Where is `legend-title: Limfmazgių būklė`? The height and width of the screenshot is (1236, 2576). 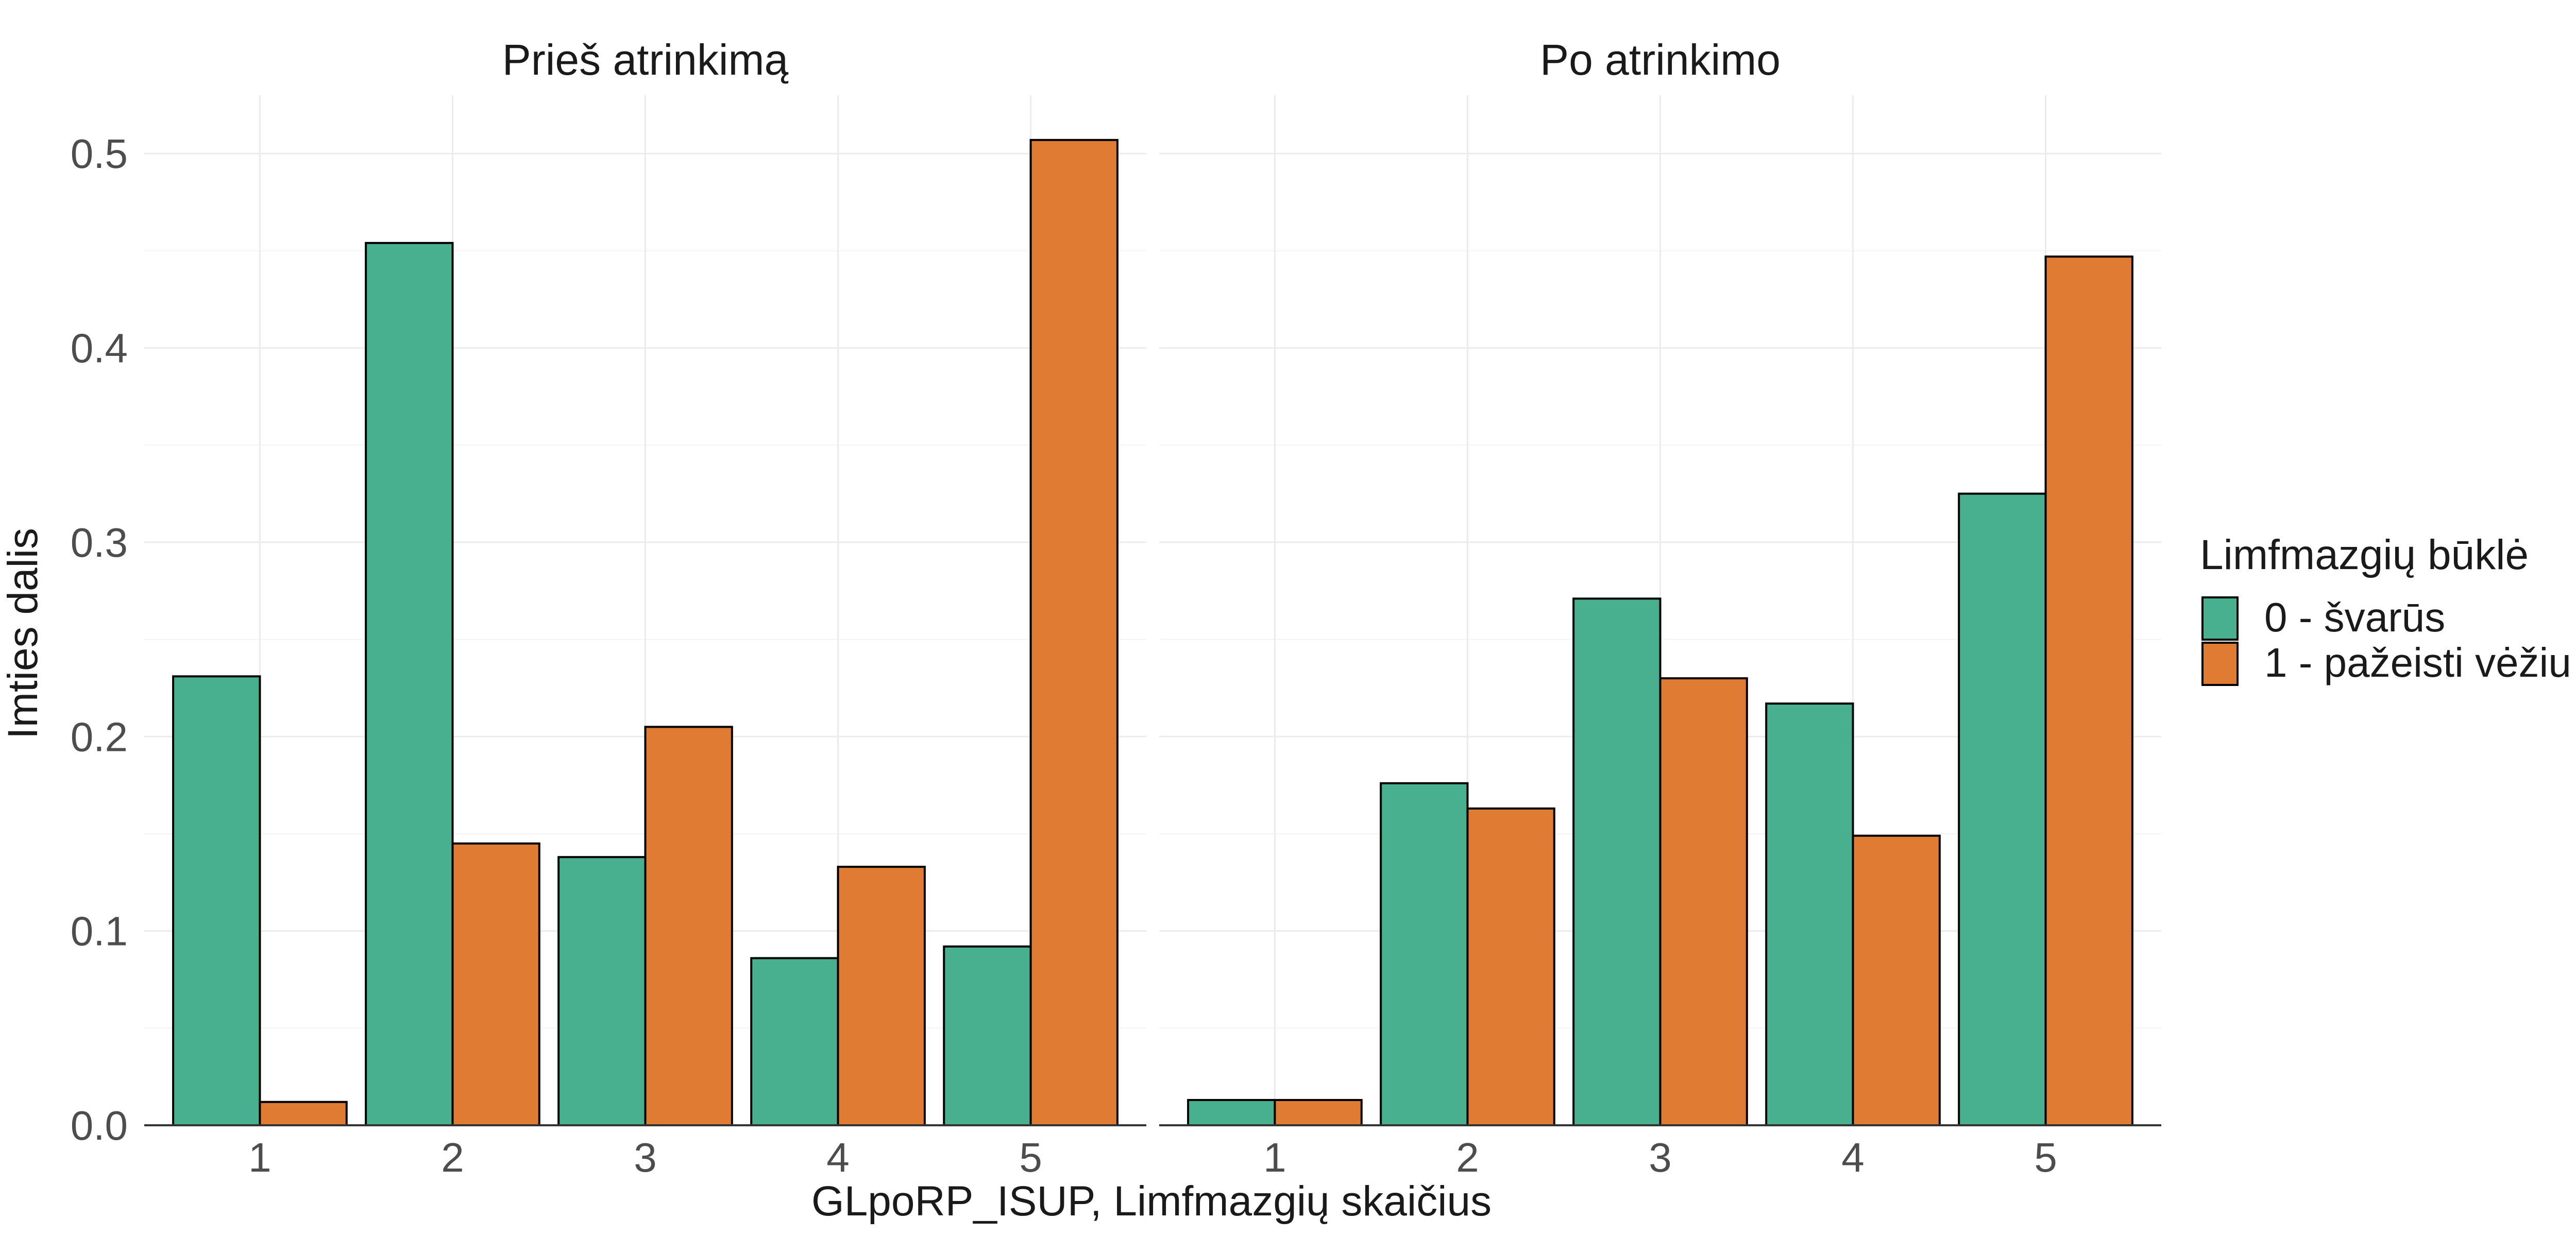
legend-title: Limfmazgių būklė is located at coordinates (2365, 554).